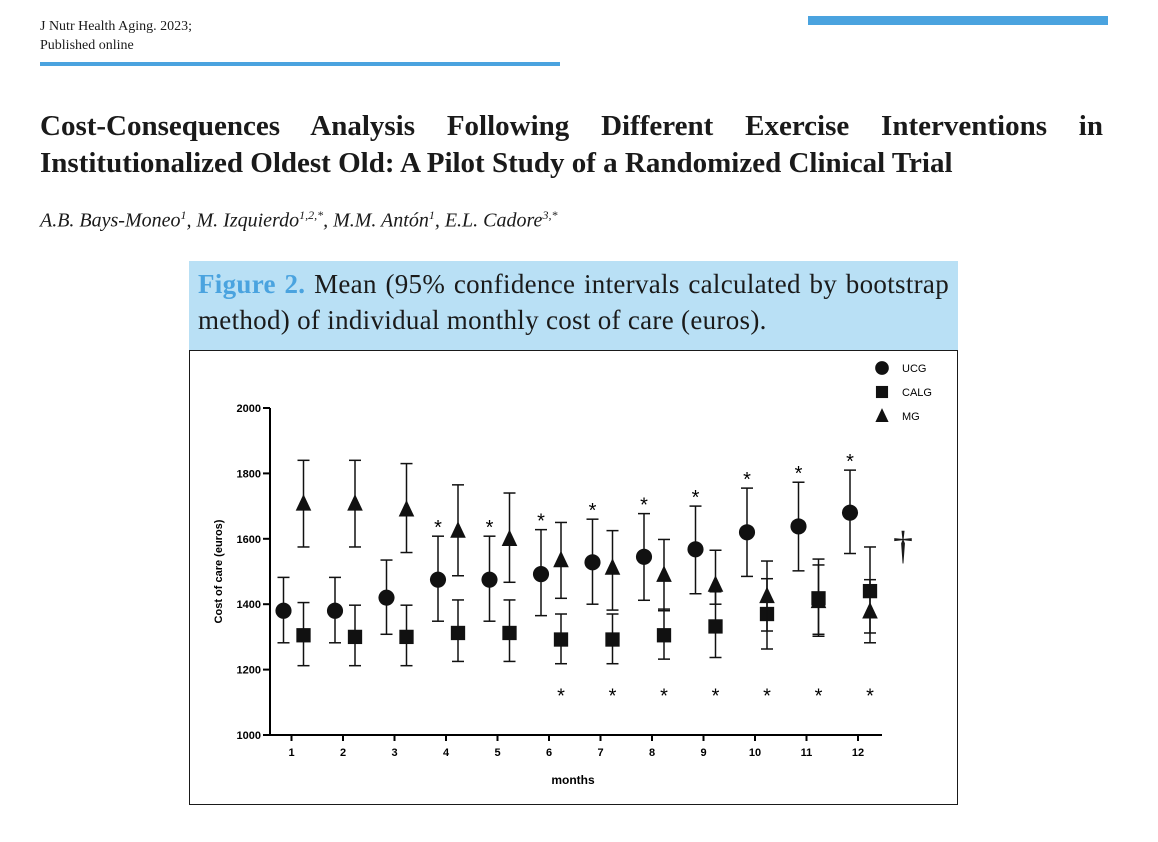  Describe the element at coordinates (755, 753) in the screenshot. I see `x-tick-label: 10` at that location.